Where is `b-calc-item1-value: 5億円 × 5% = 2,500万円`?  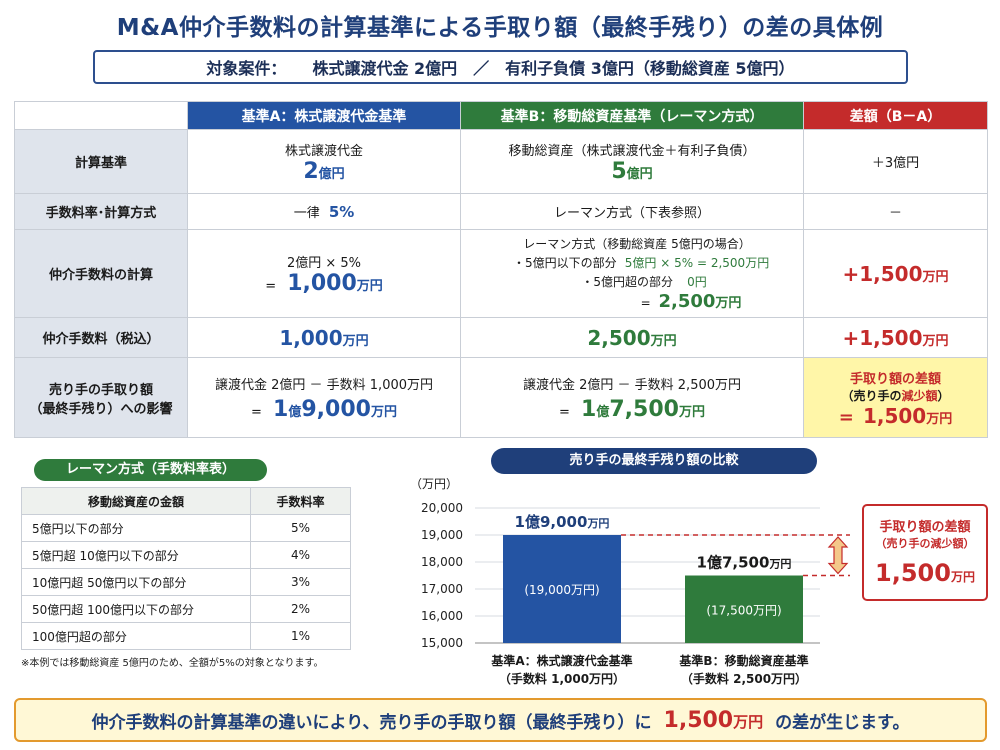 b-calc-item1-value: 5億円 × 5% = 2,500万円 is located at coordinates (697, 262).